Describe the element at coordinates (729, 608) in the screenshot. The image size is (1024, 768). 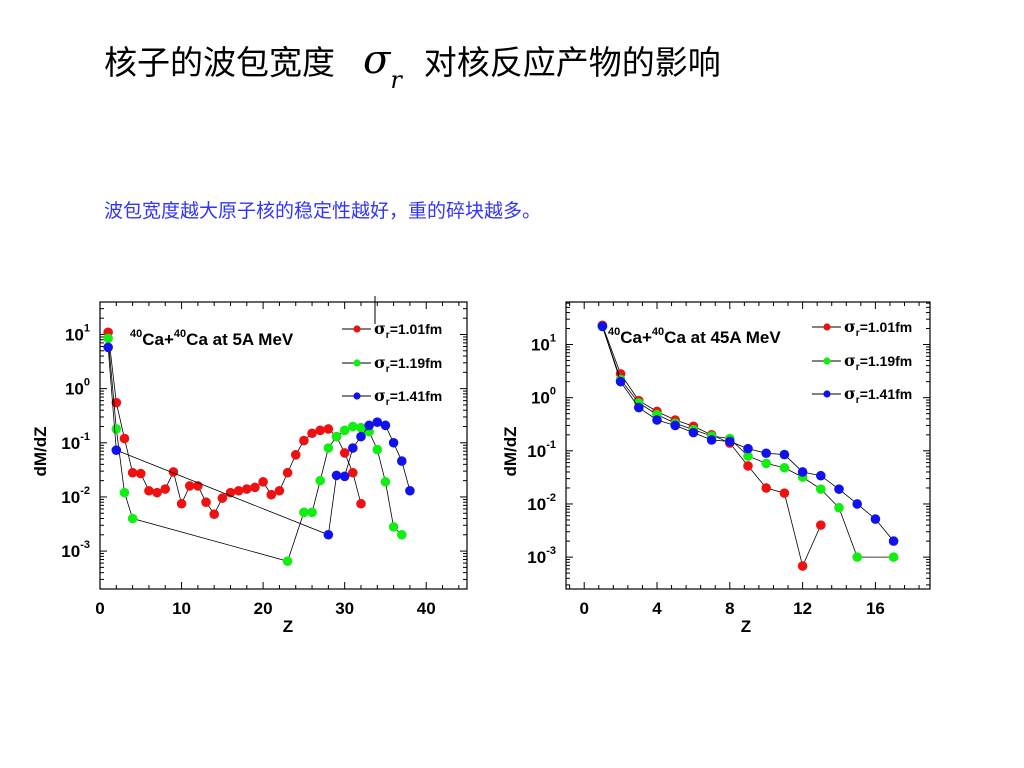
I see `x-tick-label: 8` at that location.